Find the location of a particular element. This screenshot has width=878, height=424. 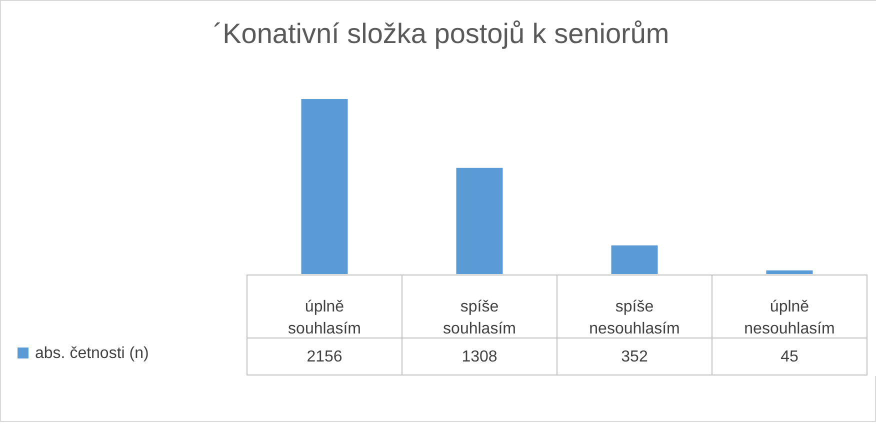

data-label: 2156 is located at coordinates (324, 357).